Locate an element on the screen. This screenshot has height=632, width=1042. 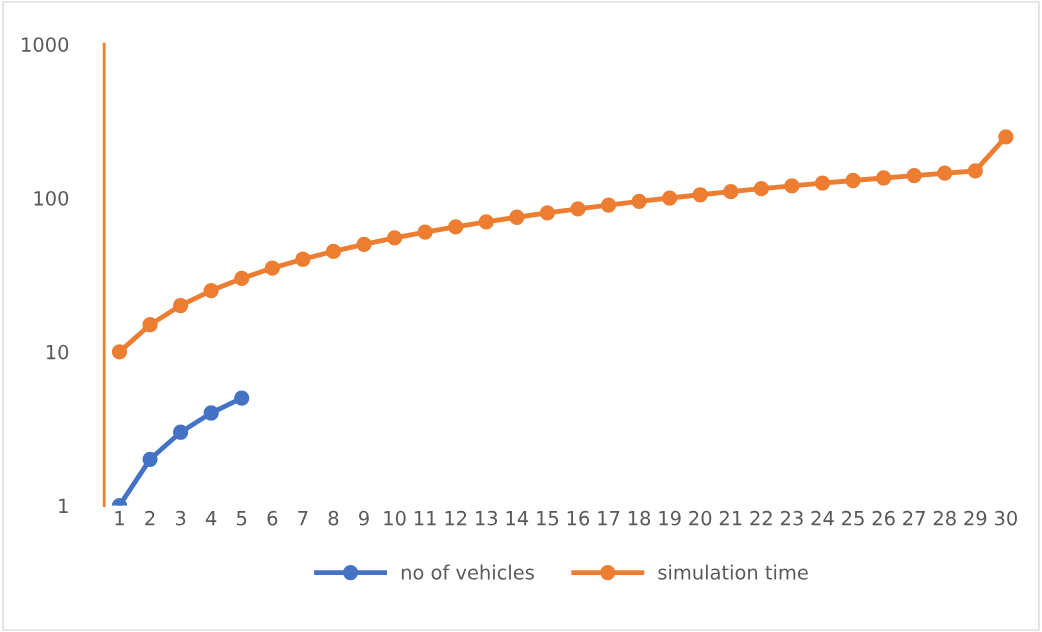
legend-label: simulation time is located at coordinates (733, 572).